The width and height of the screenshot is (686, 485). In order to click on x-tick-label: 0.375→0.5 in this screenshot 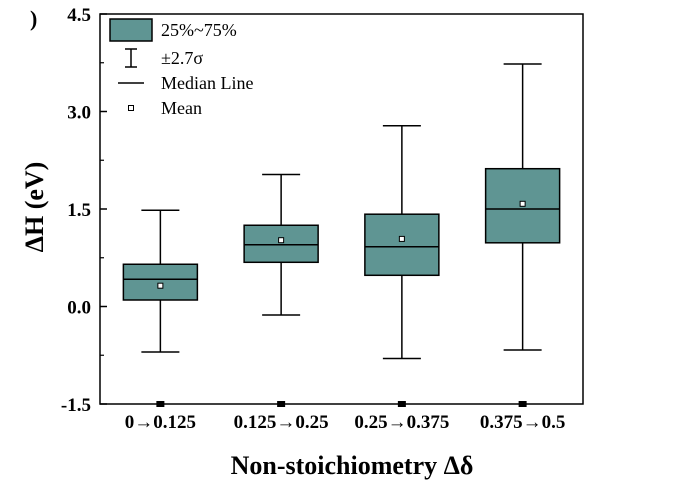, I will do `click(523, 422)`.